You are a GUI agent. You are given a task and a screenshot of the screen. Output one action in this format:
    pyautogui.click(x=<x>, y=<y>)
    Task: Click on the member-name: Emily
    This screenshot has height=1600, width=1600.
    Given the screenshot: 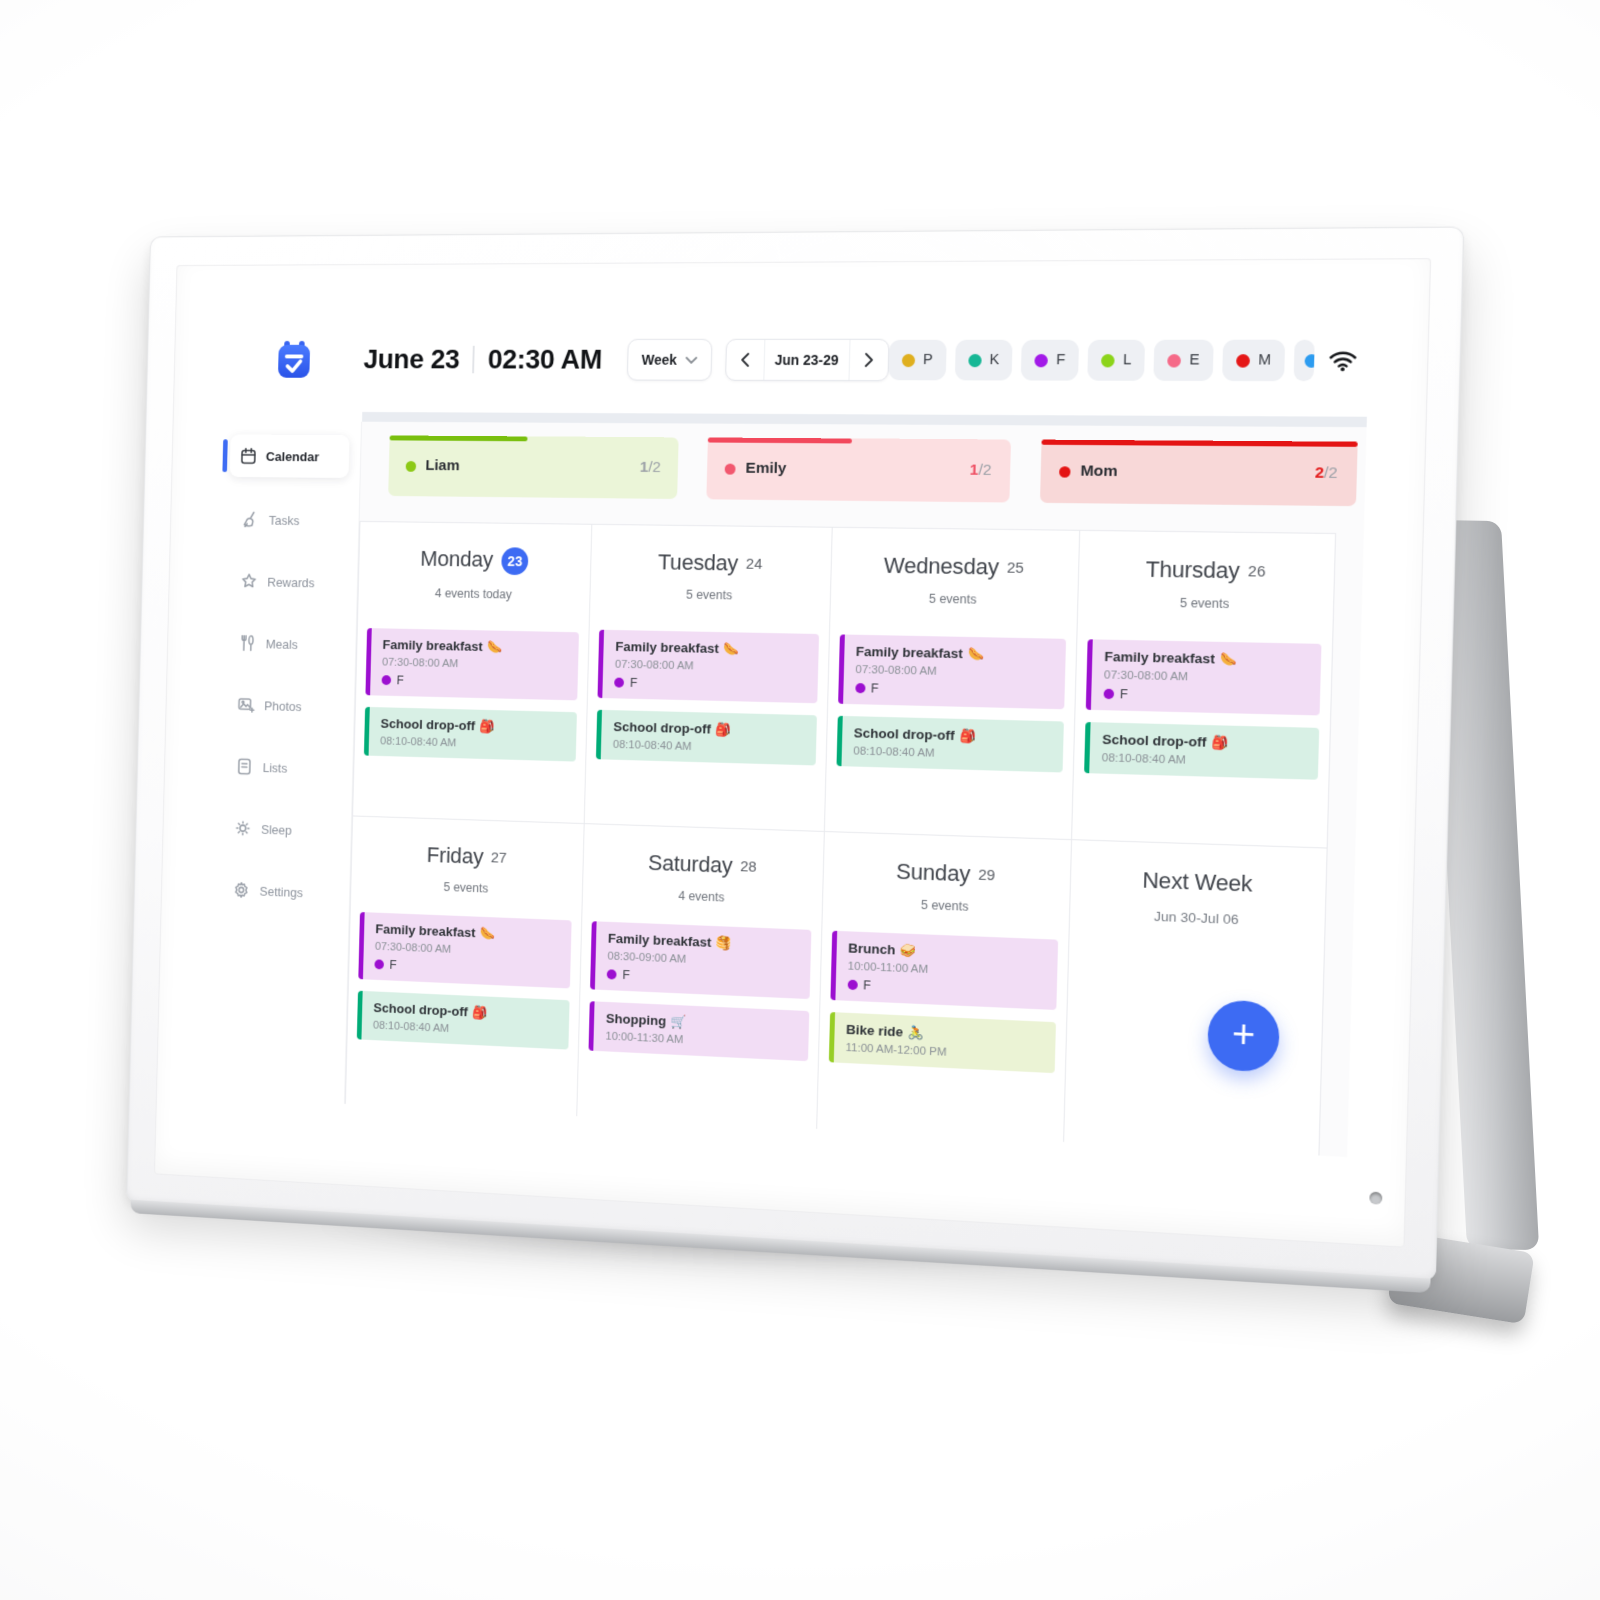 What is the action you would take?
    pyautogui.click(x=766, y=468)
    